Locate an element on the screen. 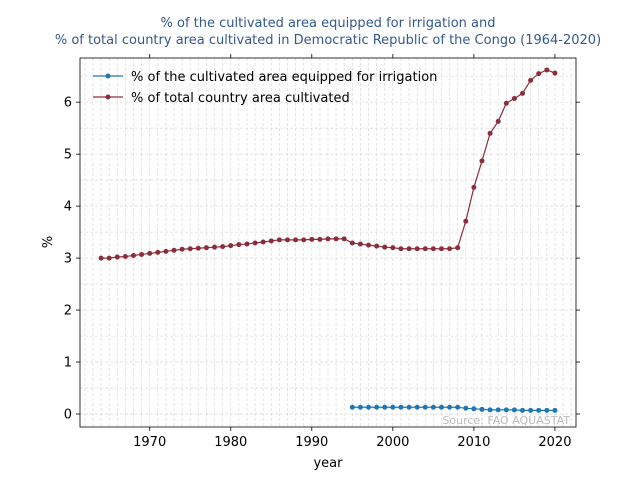  x-tick-label: 1990 is located at coordinates (311, 442).